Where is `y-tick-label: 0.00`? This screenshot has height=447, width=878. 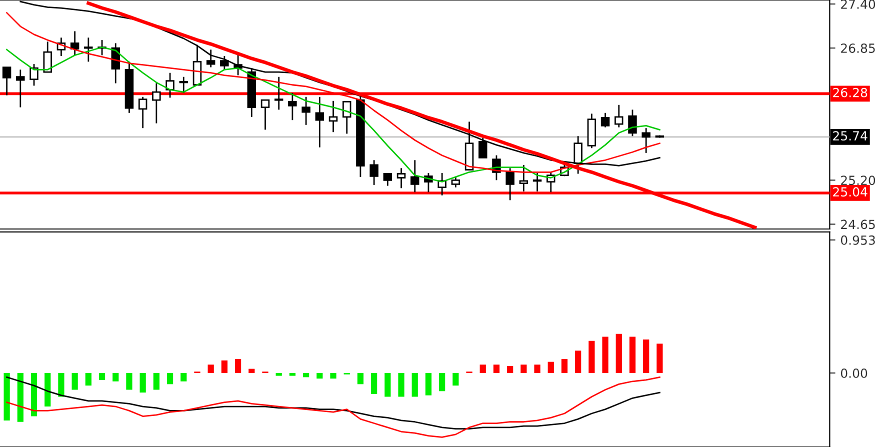 y-tick-label: 0.00 is located at coordinates (854, 373).